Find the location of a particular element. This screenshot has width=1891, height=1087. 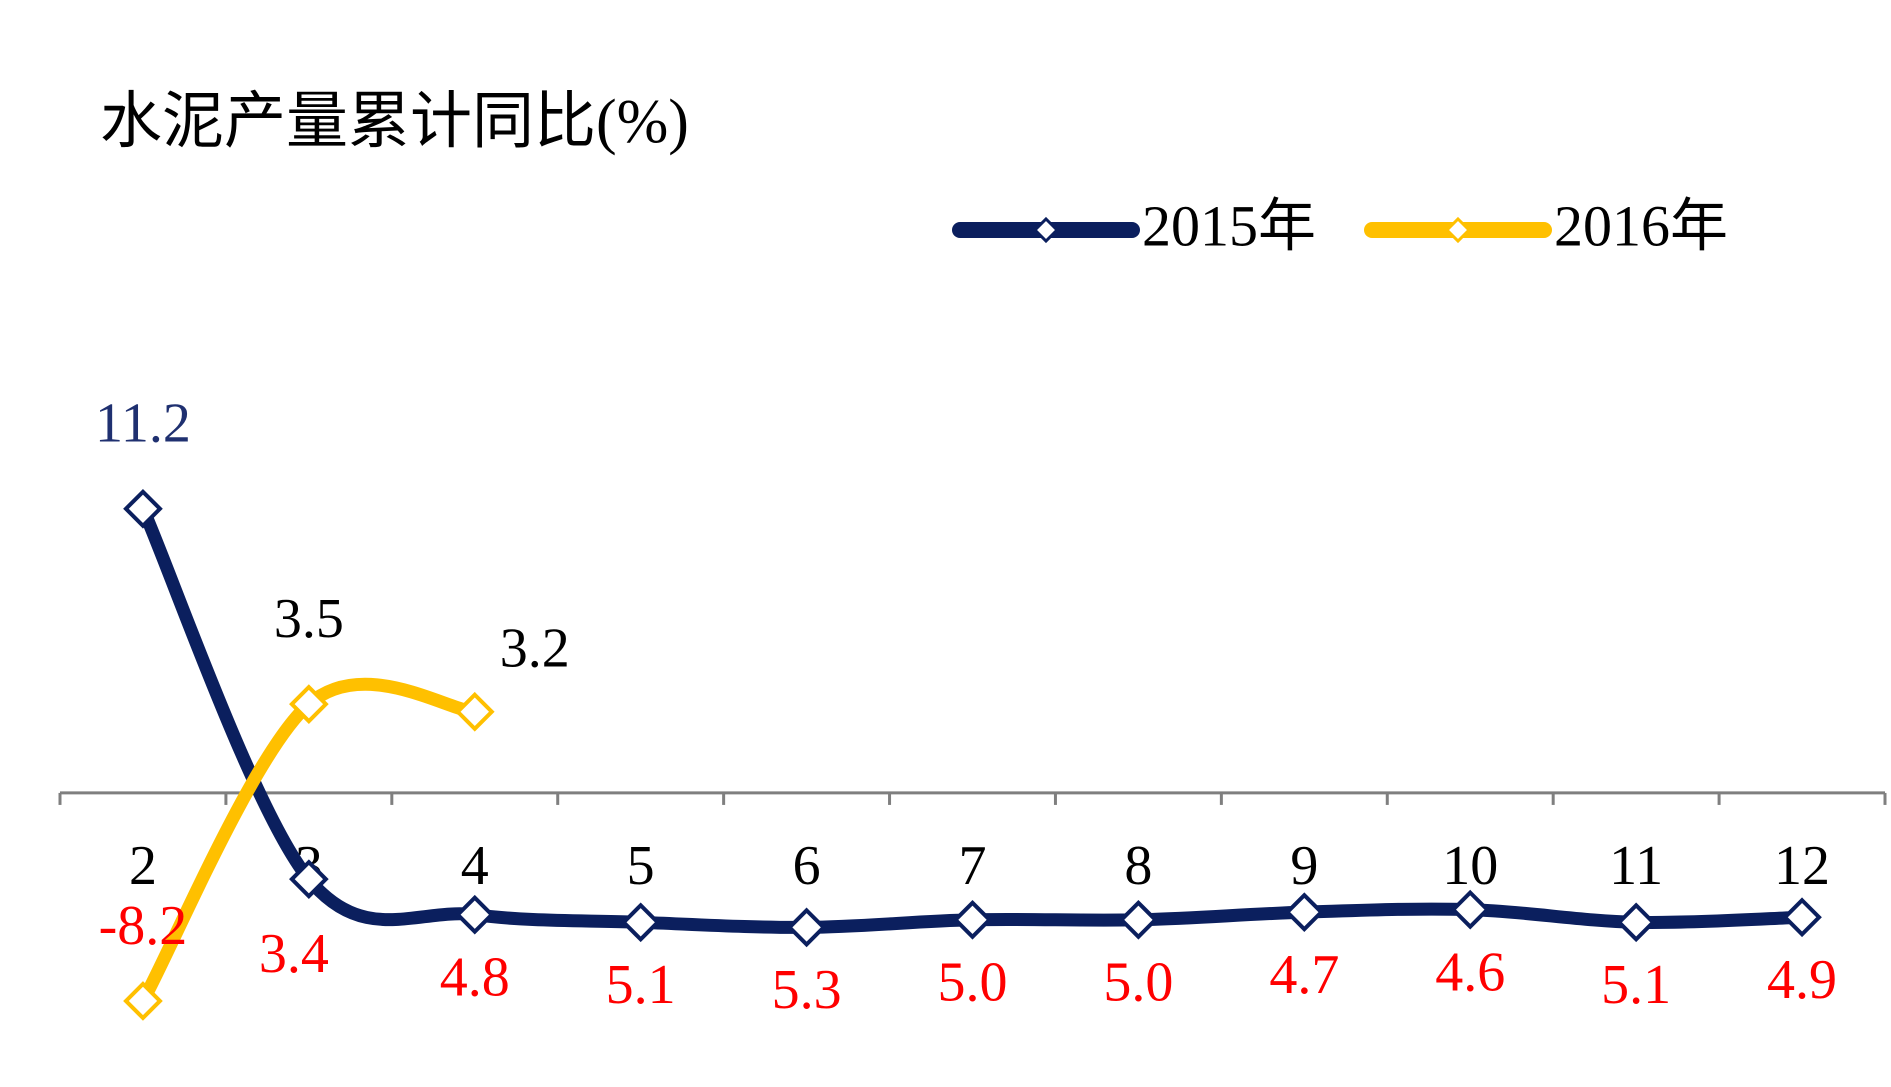

data-label: 11.2 is located at coordinates (143, 424).